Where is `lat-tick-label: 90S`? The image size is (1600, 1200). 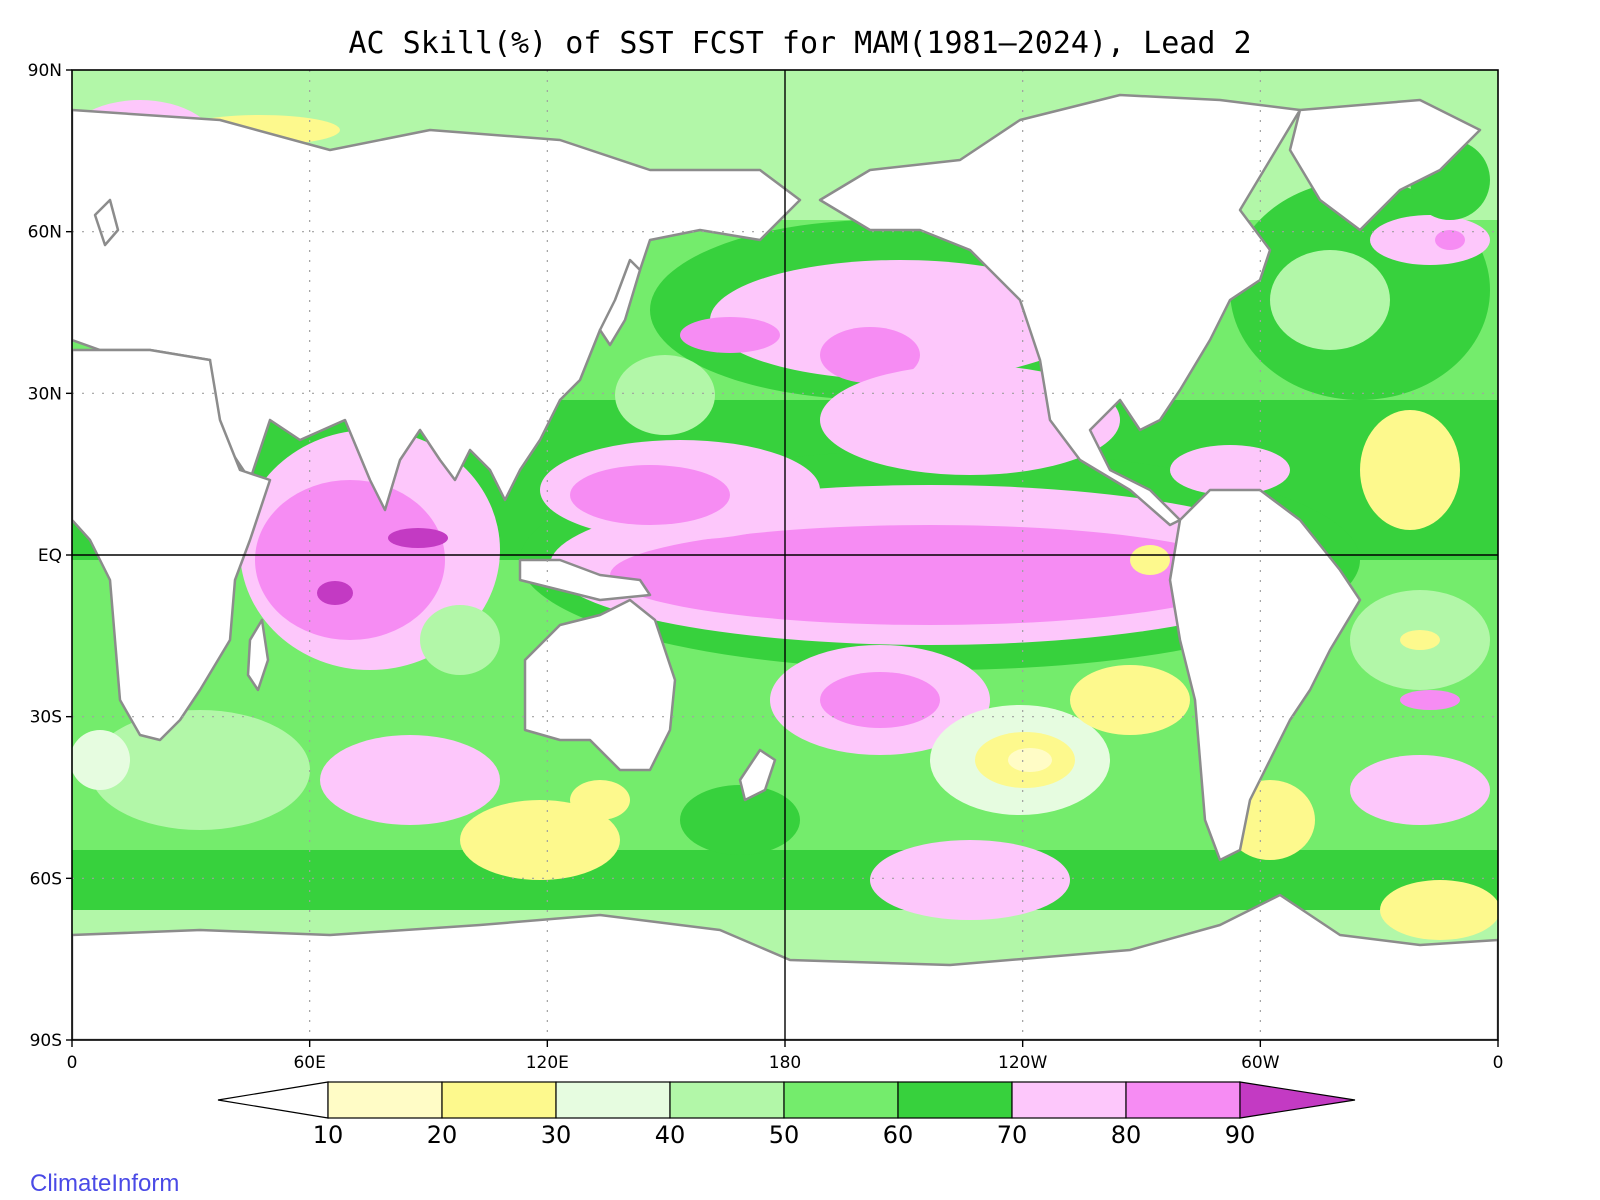 lat-tick-label: 90S is located at coordinates (46, 1041).